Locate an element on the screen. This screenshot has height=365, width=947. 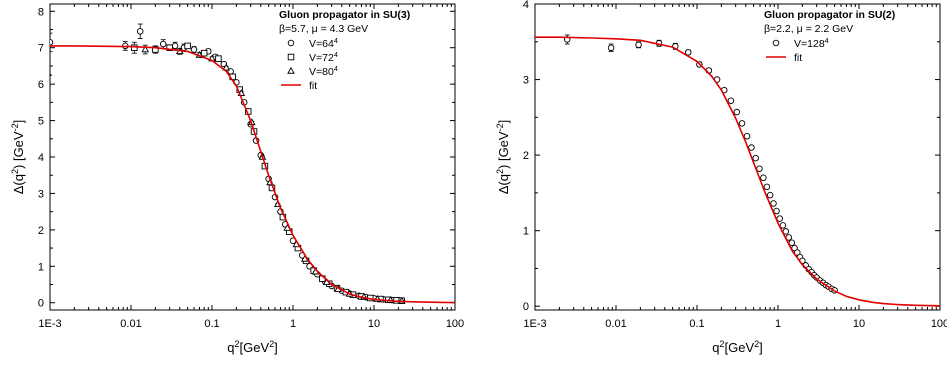
su2-legend-title: Gluon propagator in SU(2) is located at coordinates (829, 15).